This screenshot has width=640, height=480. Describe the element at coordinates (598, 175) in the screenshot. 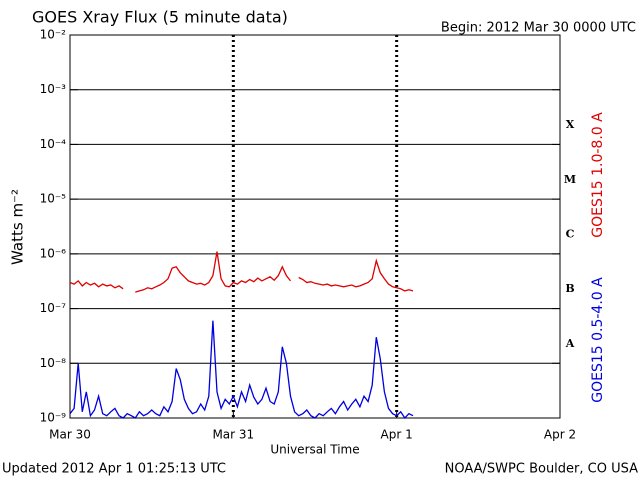

I see `legend-entry: GOES15 1.0-8.0 A` at that location.